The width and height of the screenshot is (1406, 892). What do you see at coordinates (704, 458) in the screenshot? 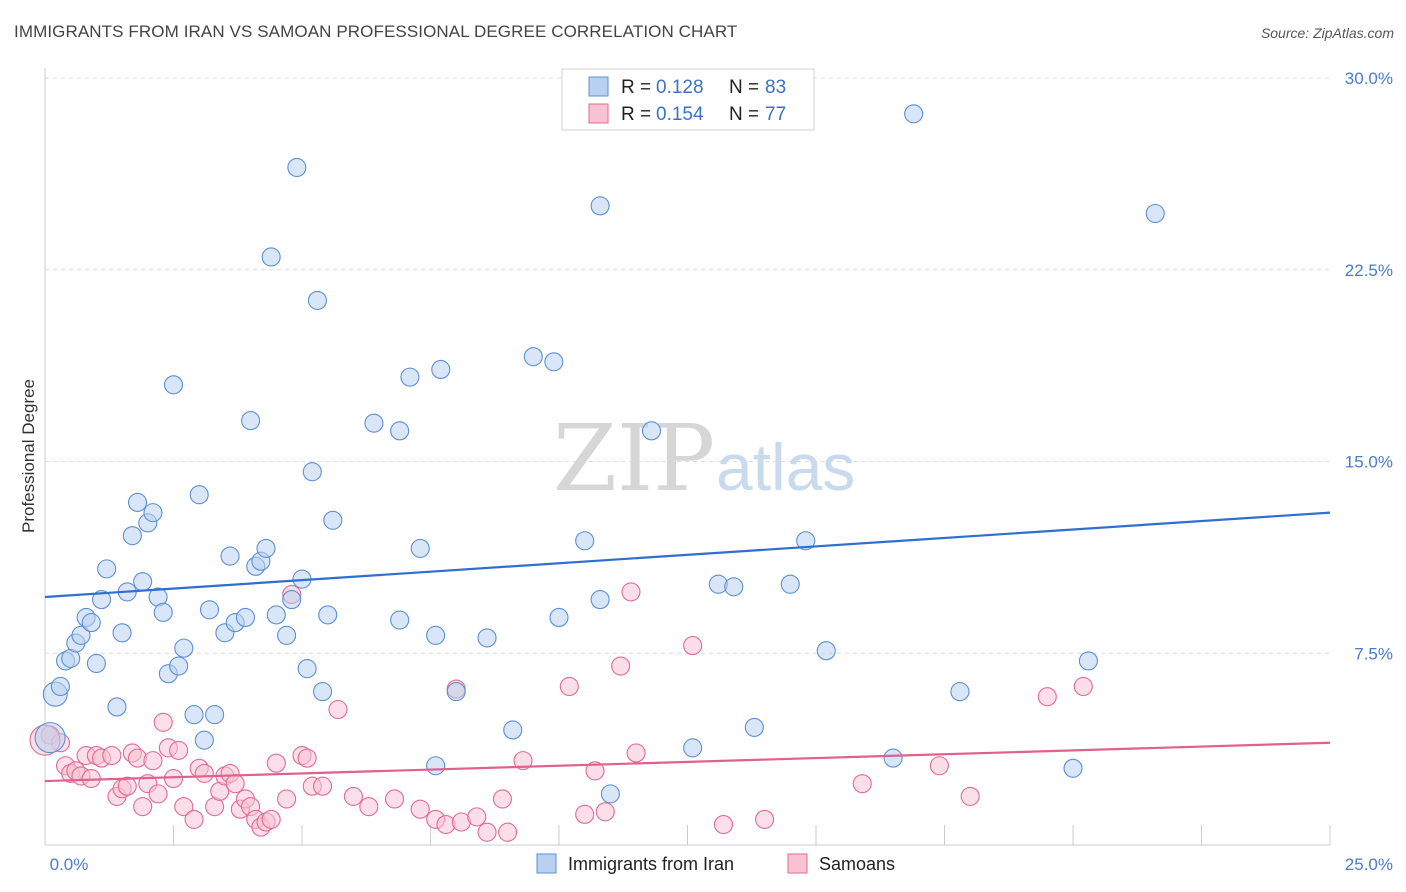
I see `watermark: ZIP atlas` at bounding box center [704, 458].